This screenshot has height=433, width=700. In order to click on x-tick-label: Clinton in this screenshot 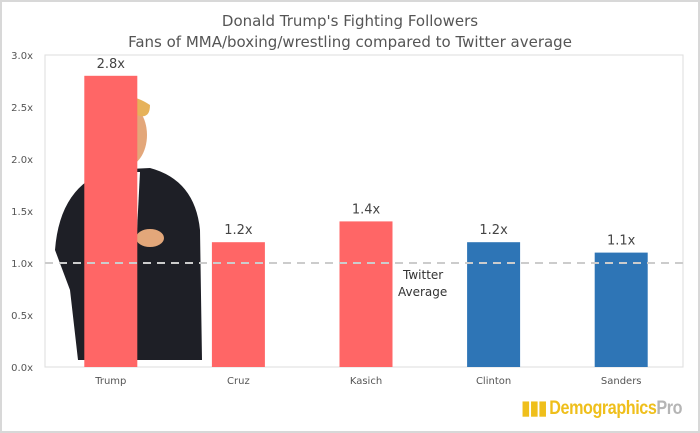, I will do `click(493, 381)`.